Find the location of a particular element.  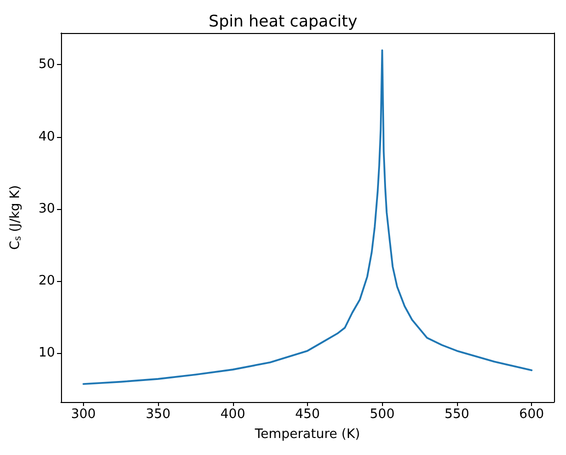

y-tick-label: 40 is located at coordinates (46, 136).